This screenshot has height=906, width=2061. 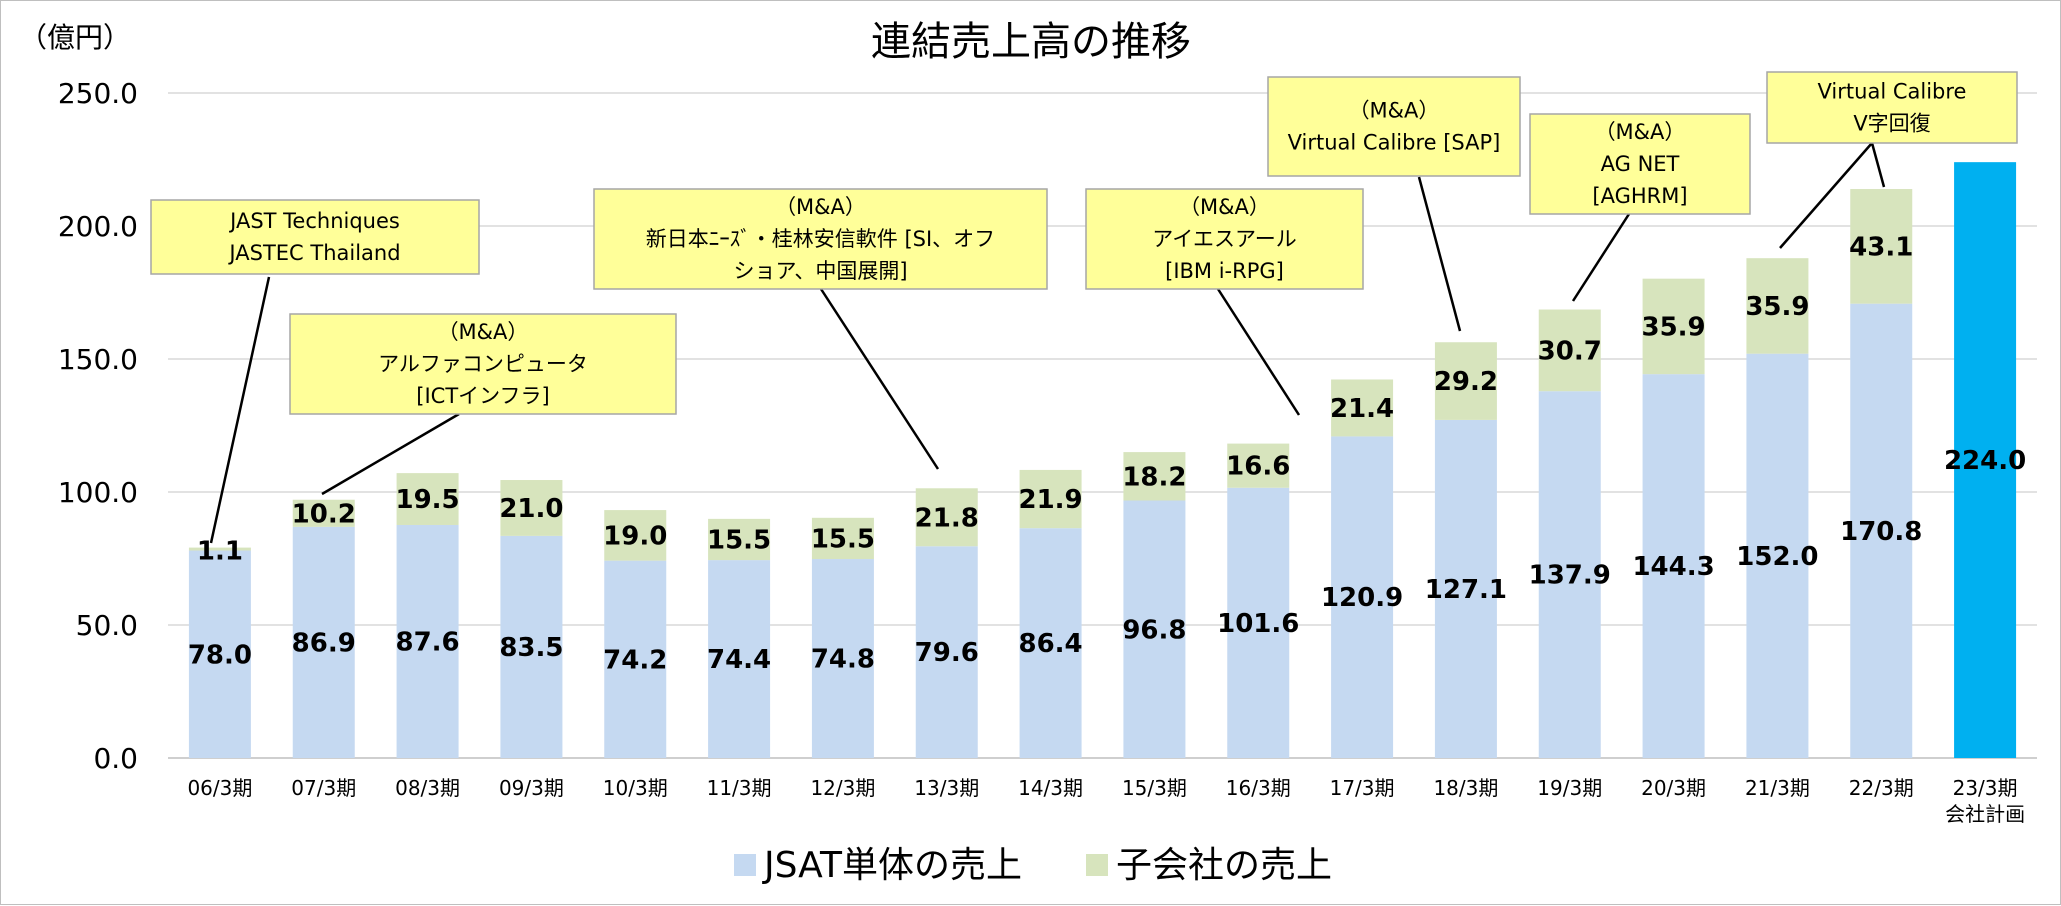 I want to click on annotation-text: 新日本ﾆｰｽﾞ・桂林安信軟件 [SI、オフ, so click(x=820, y=239).